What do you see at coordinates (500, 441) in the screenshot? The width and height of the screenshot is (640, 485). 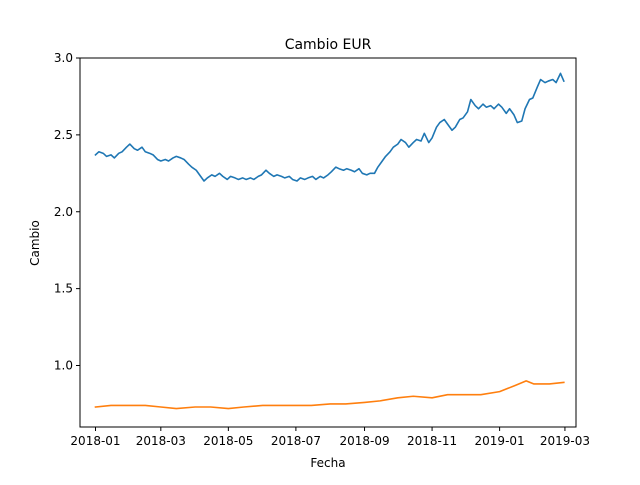 I see `x-tick-label: 2019-01` at bounding box center [500, 441].